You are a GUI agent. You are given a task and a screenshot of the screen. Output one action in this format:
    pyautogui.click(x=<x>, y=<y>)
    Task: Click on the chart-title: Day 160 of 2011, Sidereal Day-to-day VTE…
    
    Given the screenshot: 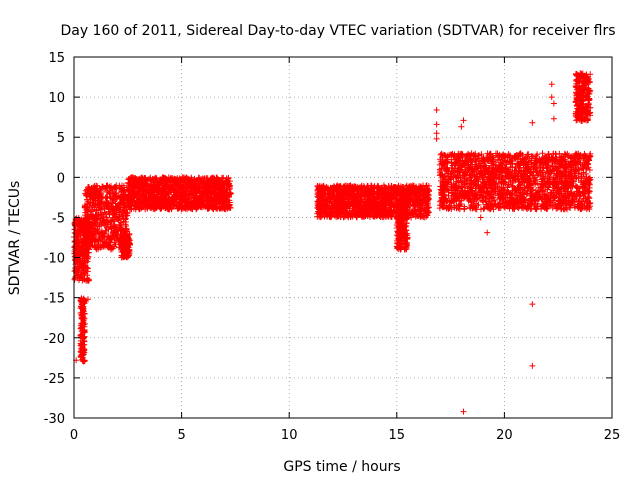 What is the action you would take?
    pyautogui.click(x=337, y=31)
    